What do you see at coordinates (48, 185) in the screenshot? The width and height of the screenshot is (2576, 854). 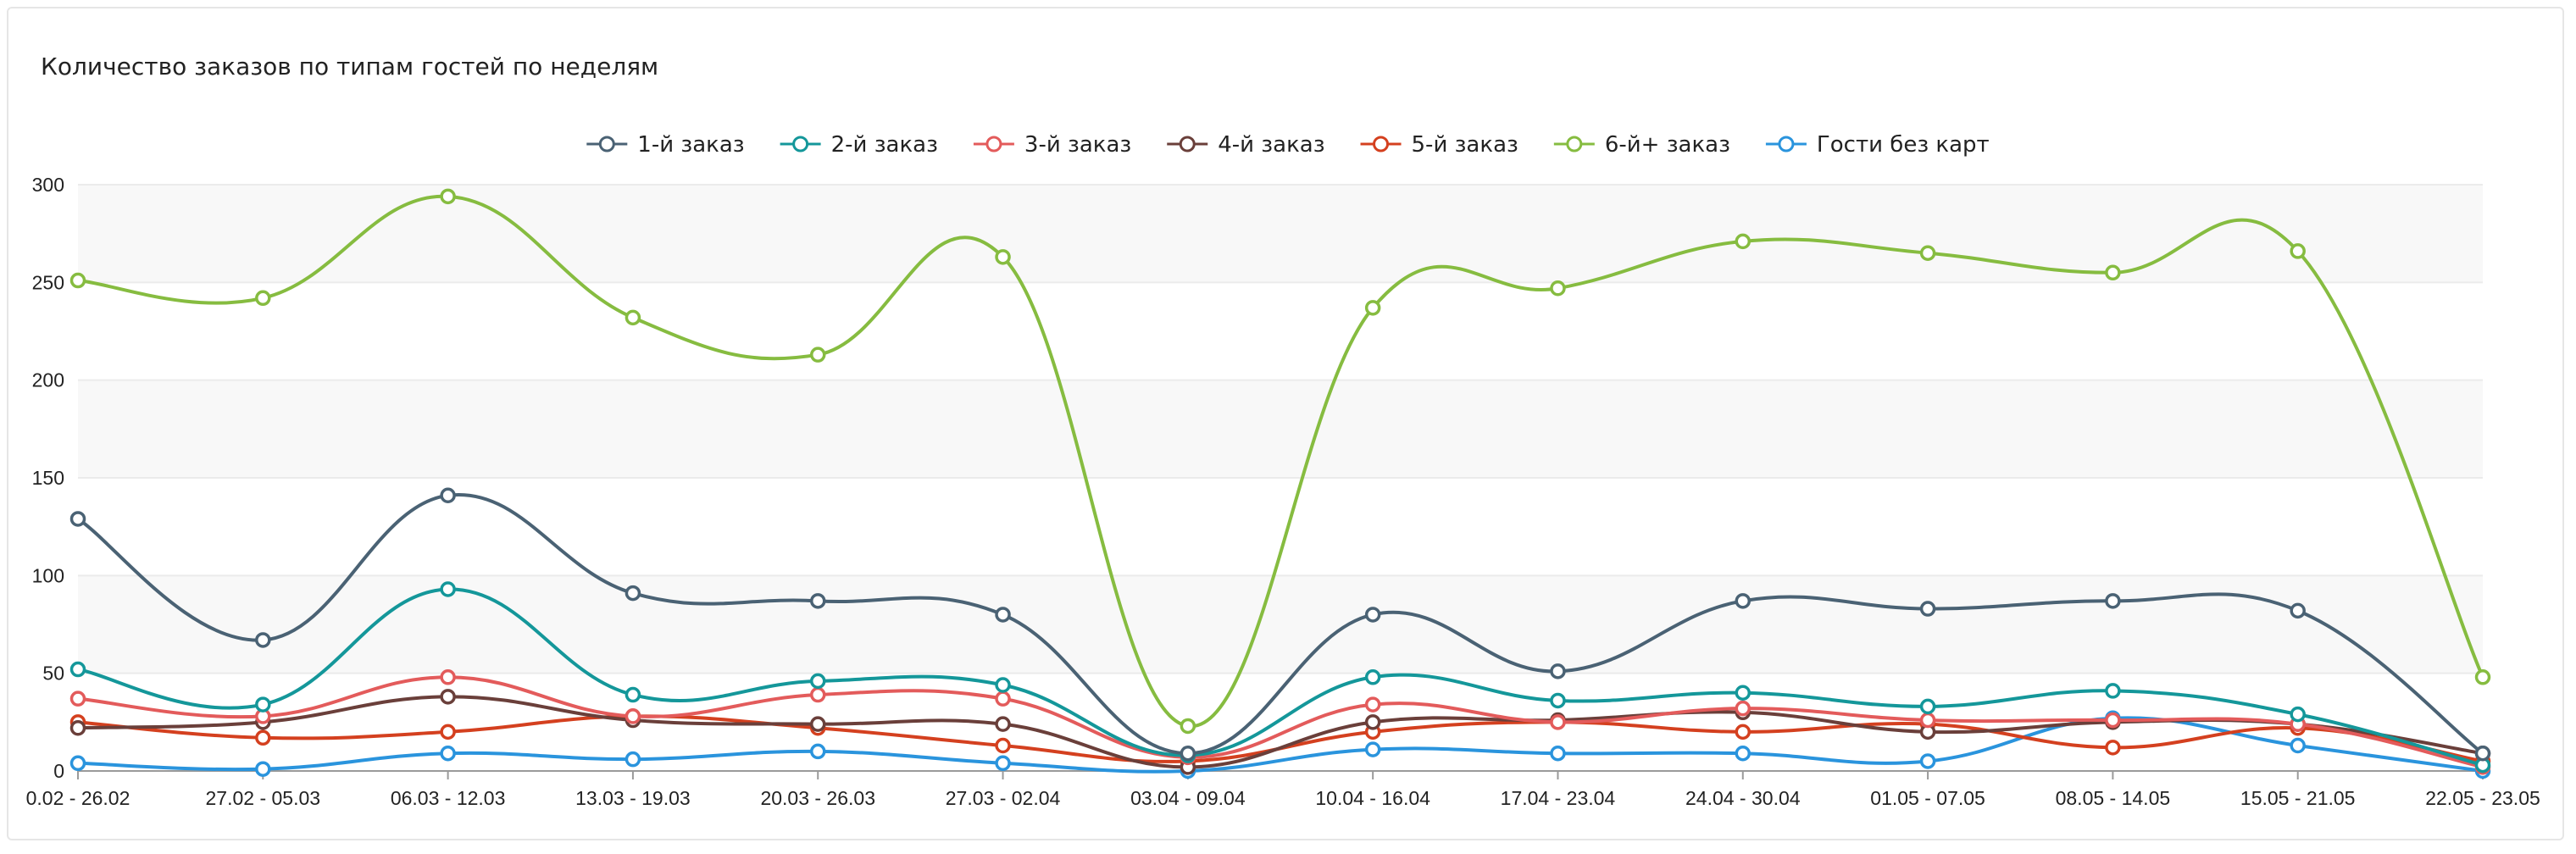 I see `y-tick-label: 300` at bounding box center [48, 185].